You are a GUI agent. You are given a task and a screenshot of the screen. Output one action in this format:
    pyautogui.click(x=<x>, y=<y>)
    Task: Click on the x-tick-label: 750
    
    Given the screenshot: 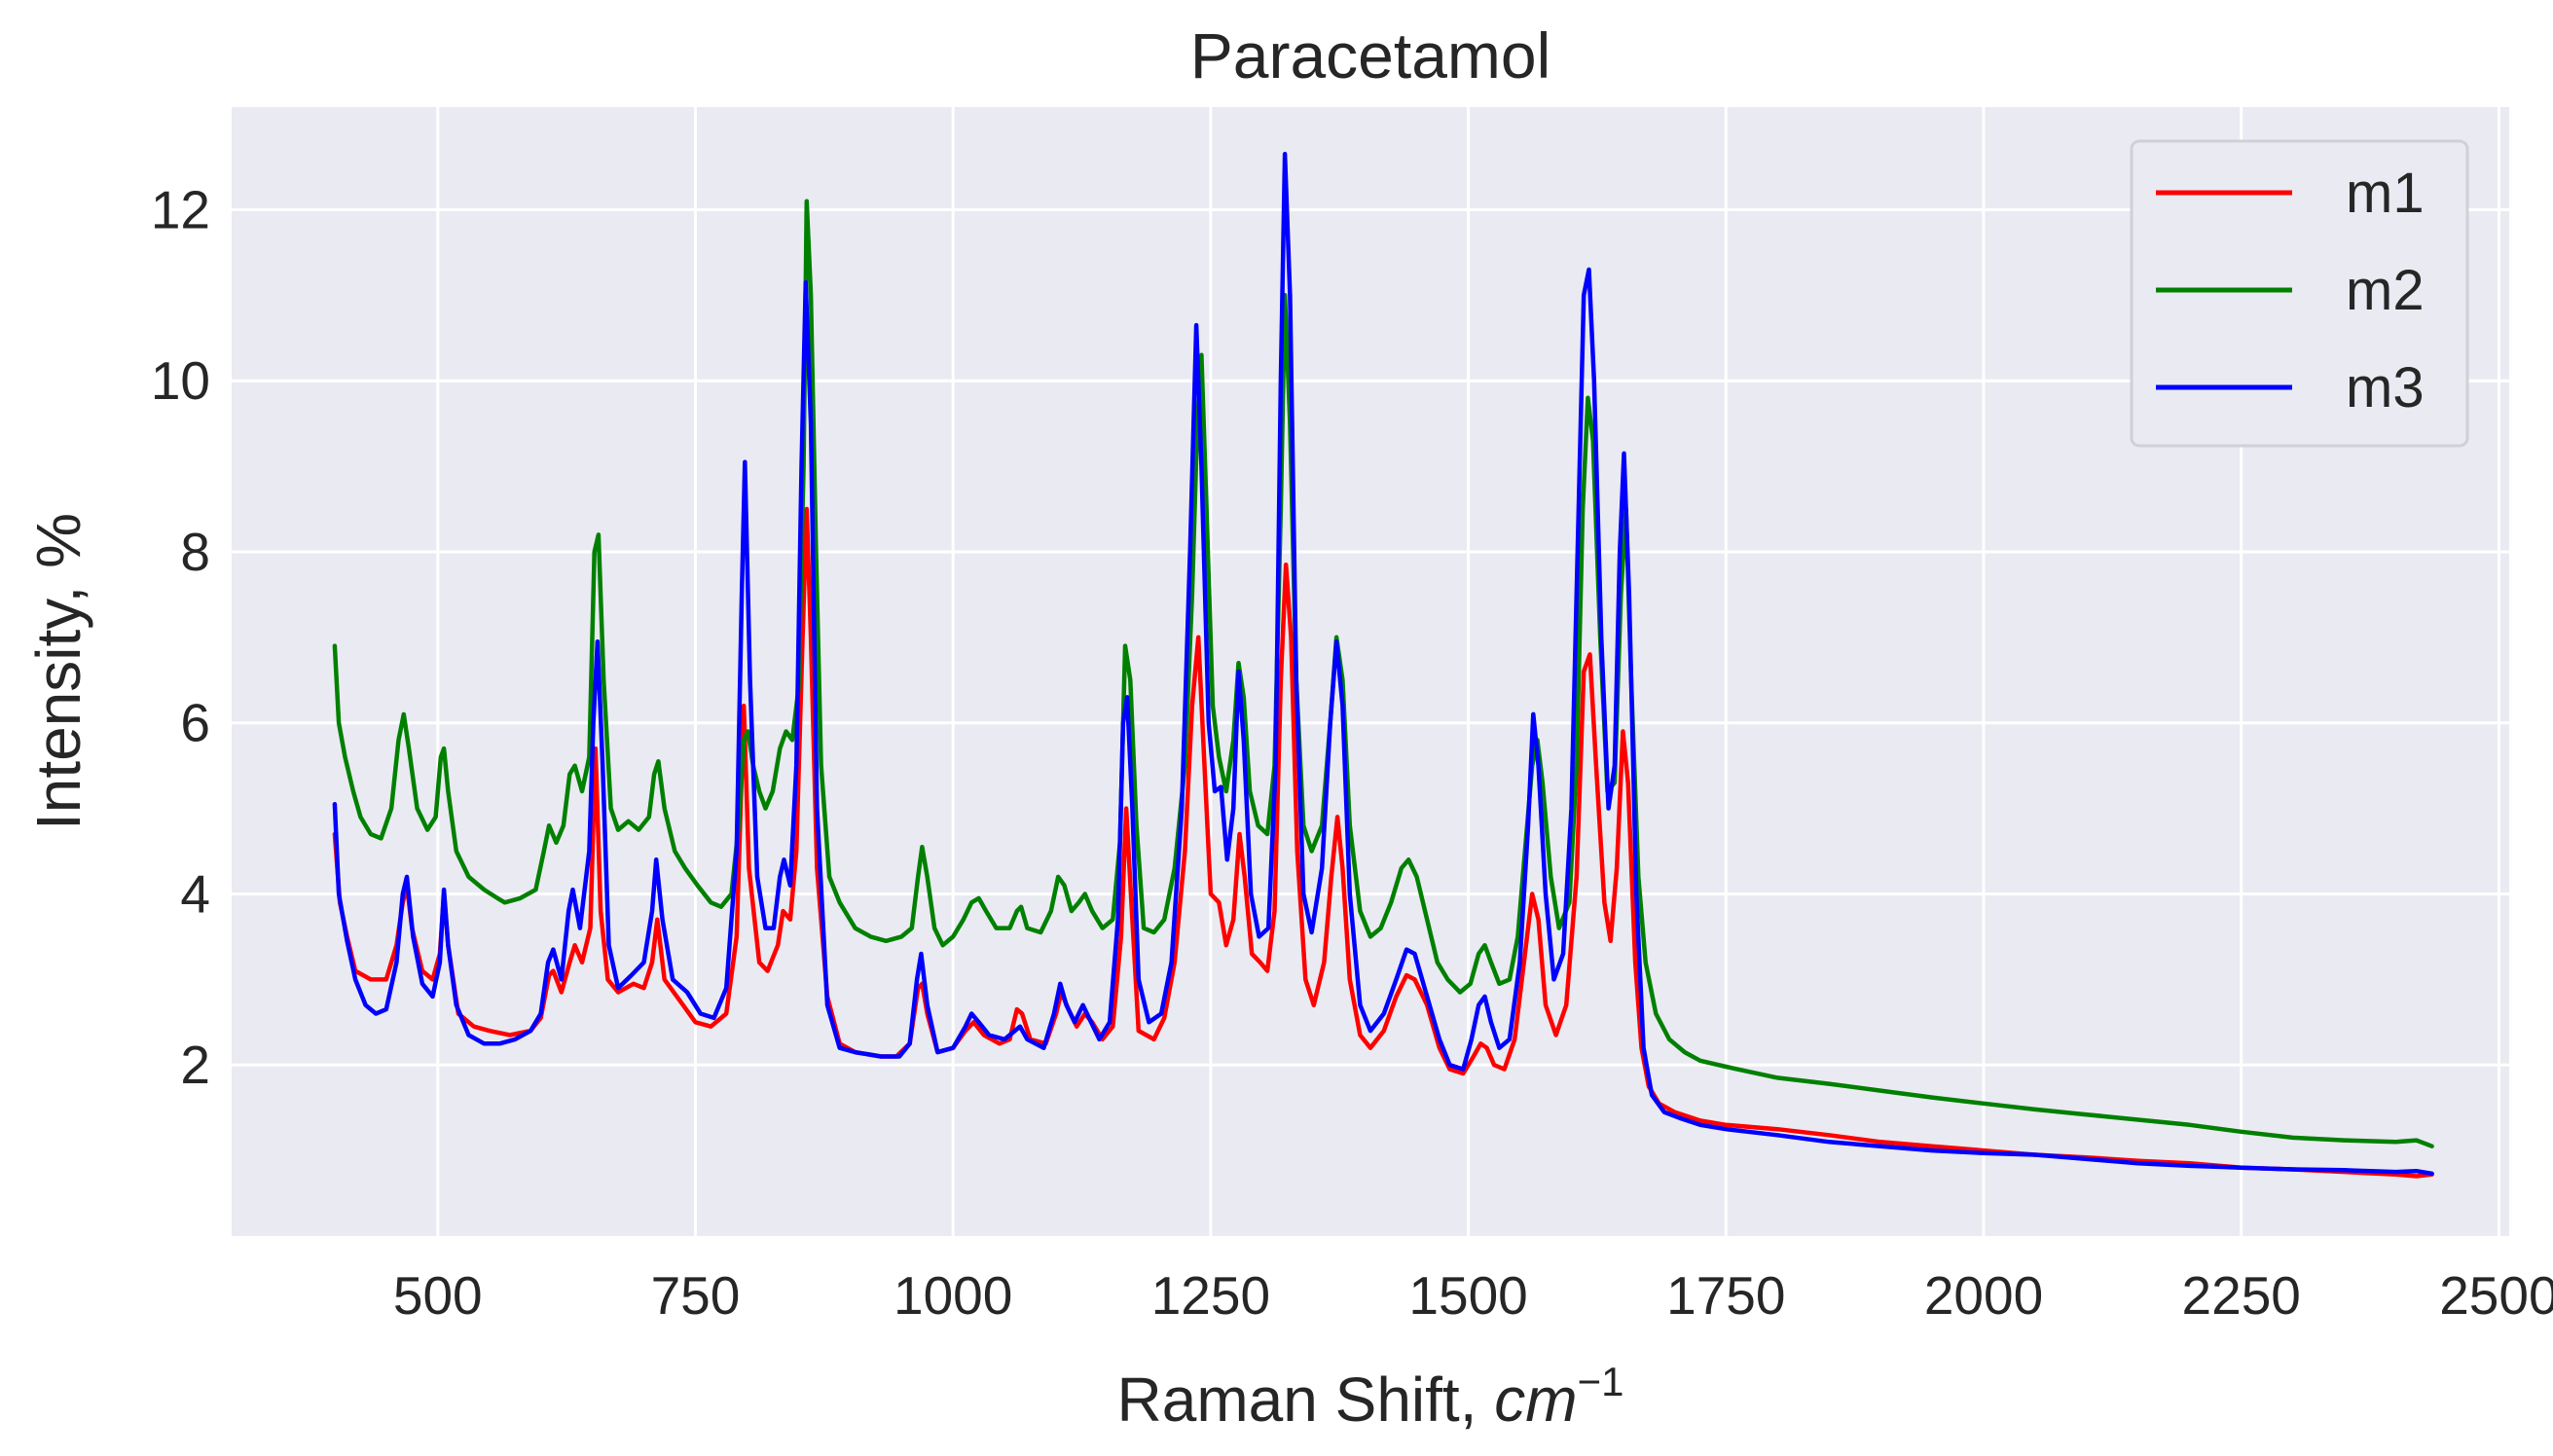 What is the action you would take?
    pyautogui.click(x=696, y=1295)
    